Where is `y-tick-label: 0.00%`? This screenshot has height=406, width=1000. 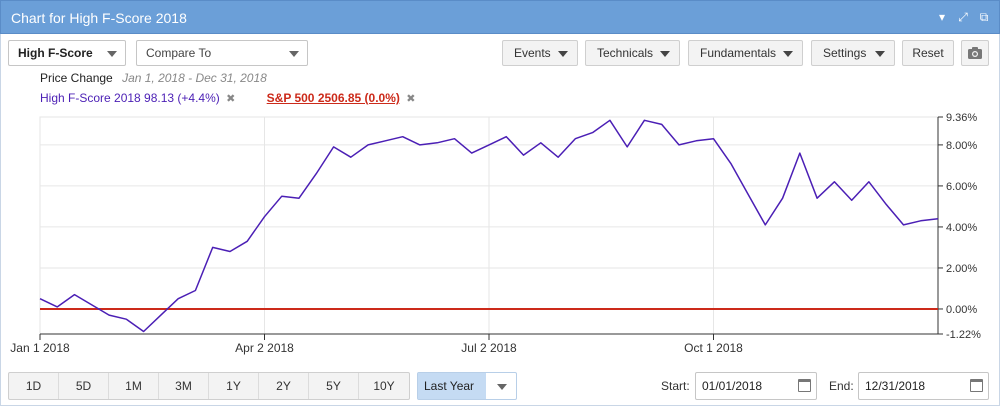 y-tick-label: 0.00% is located at coordinates (961, 310).